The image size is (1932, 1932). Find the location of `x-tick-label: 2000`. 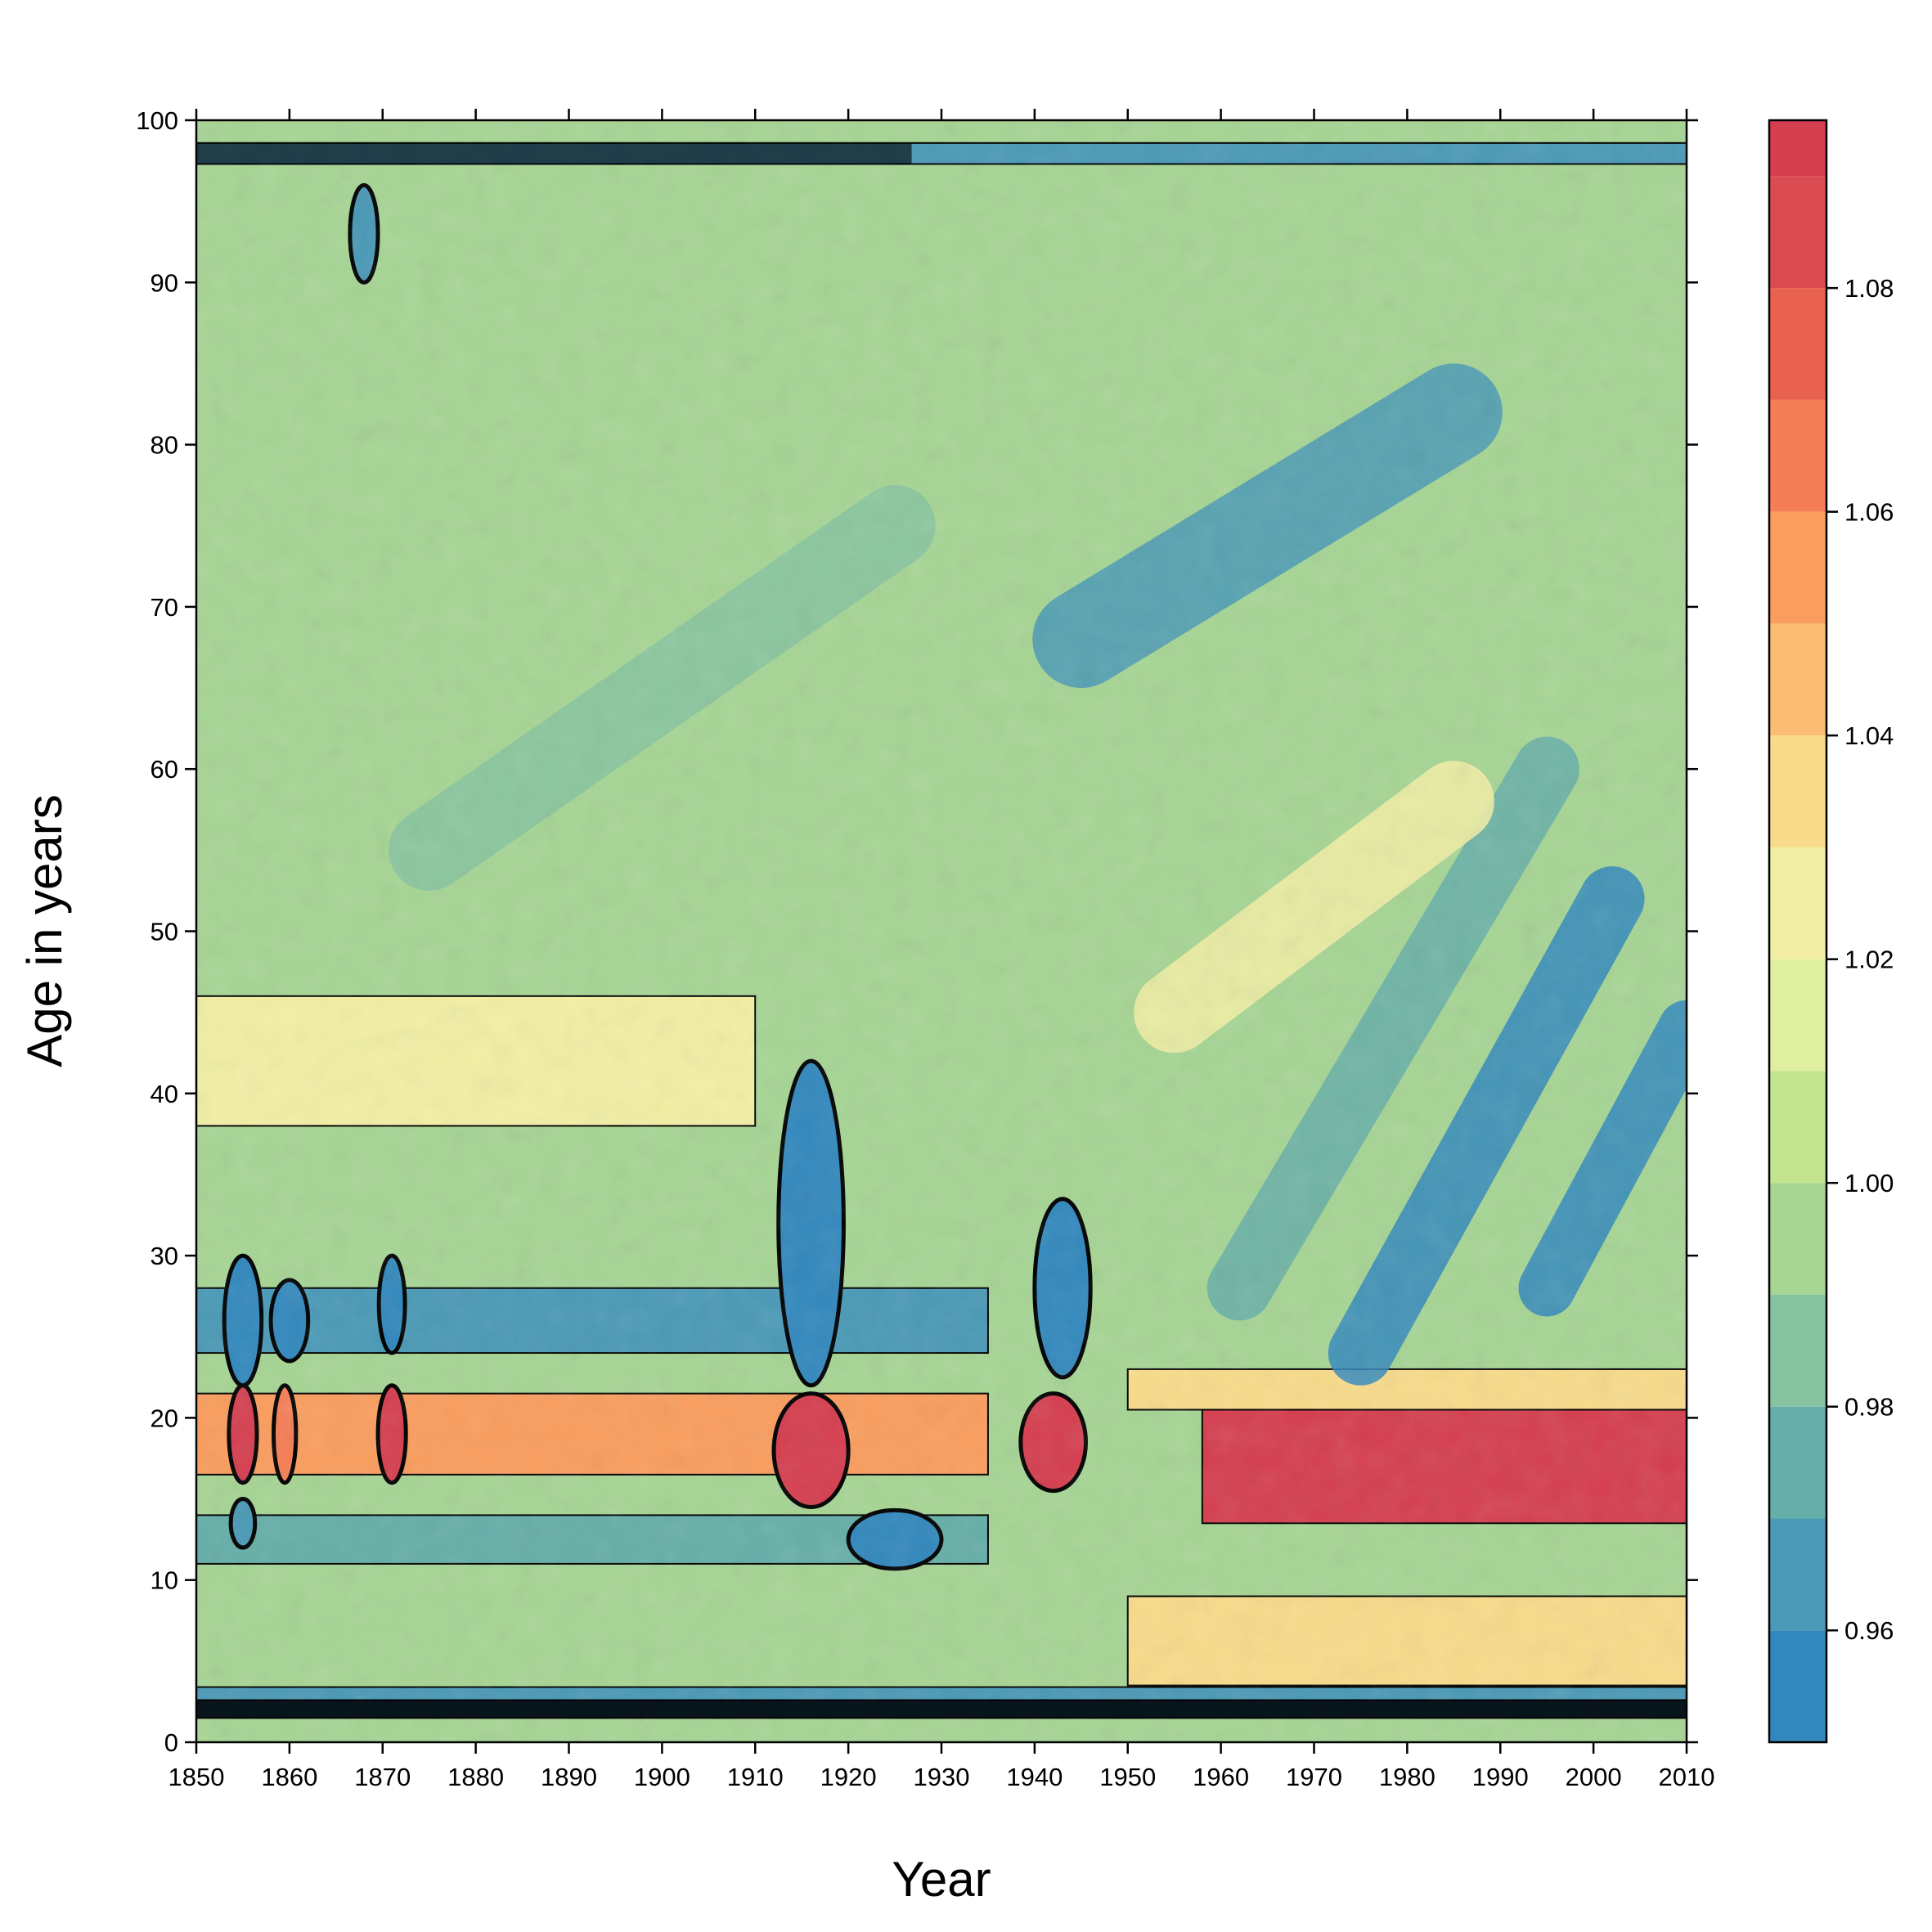

x-tick-label: 2000 is located at coordinates (1594, 1777).